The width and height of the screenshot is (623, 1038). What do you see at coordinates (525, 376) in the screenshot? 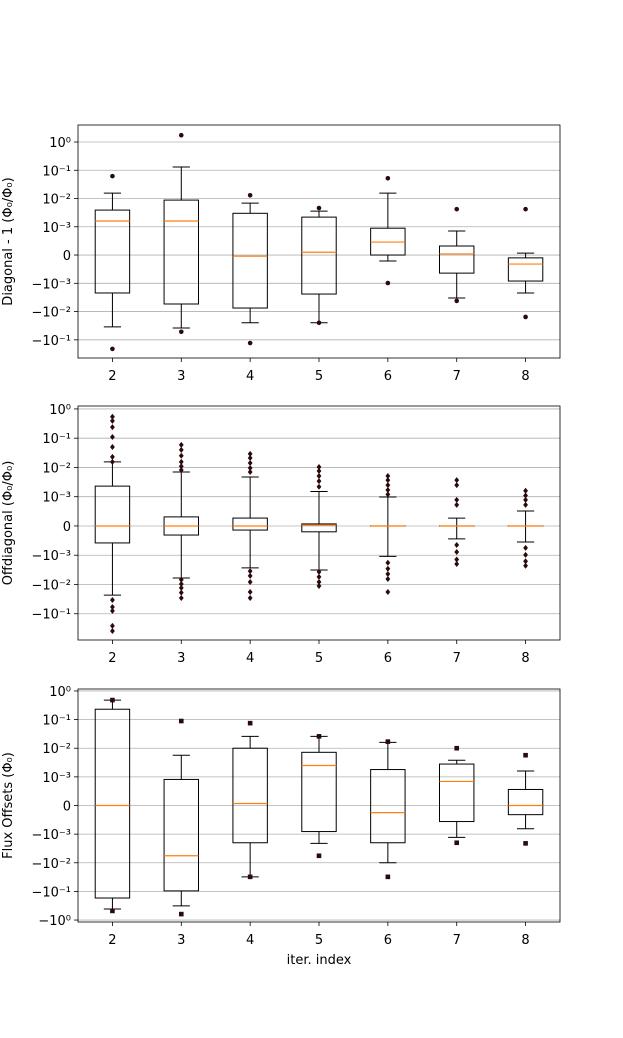
I see `x-tick-label: 8` at bounding box center [525, 376].